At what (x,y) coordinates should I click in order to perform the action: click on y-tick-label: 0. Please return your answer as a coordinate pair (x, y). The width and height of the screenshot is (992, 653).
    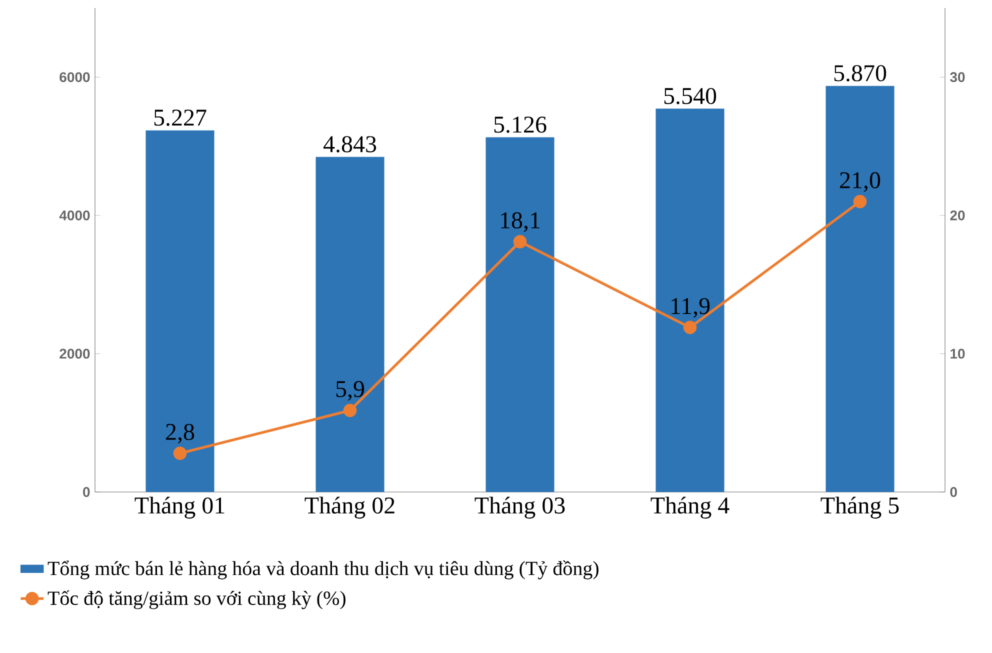
    Looking at the image, I should click on (86, 492).